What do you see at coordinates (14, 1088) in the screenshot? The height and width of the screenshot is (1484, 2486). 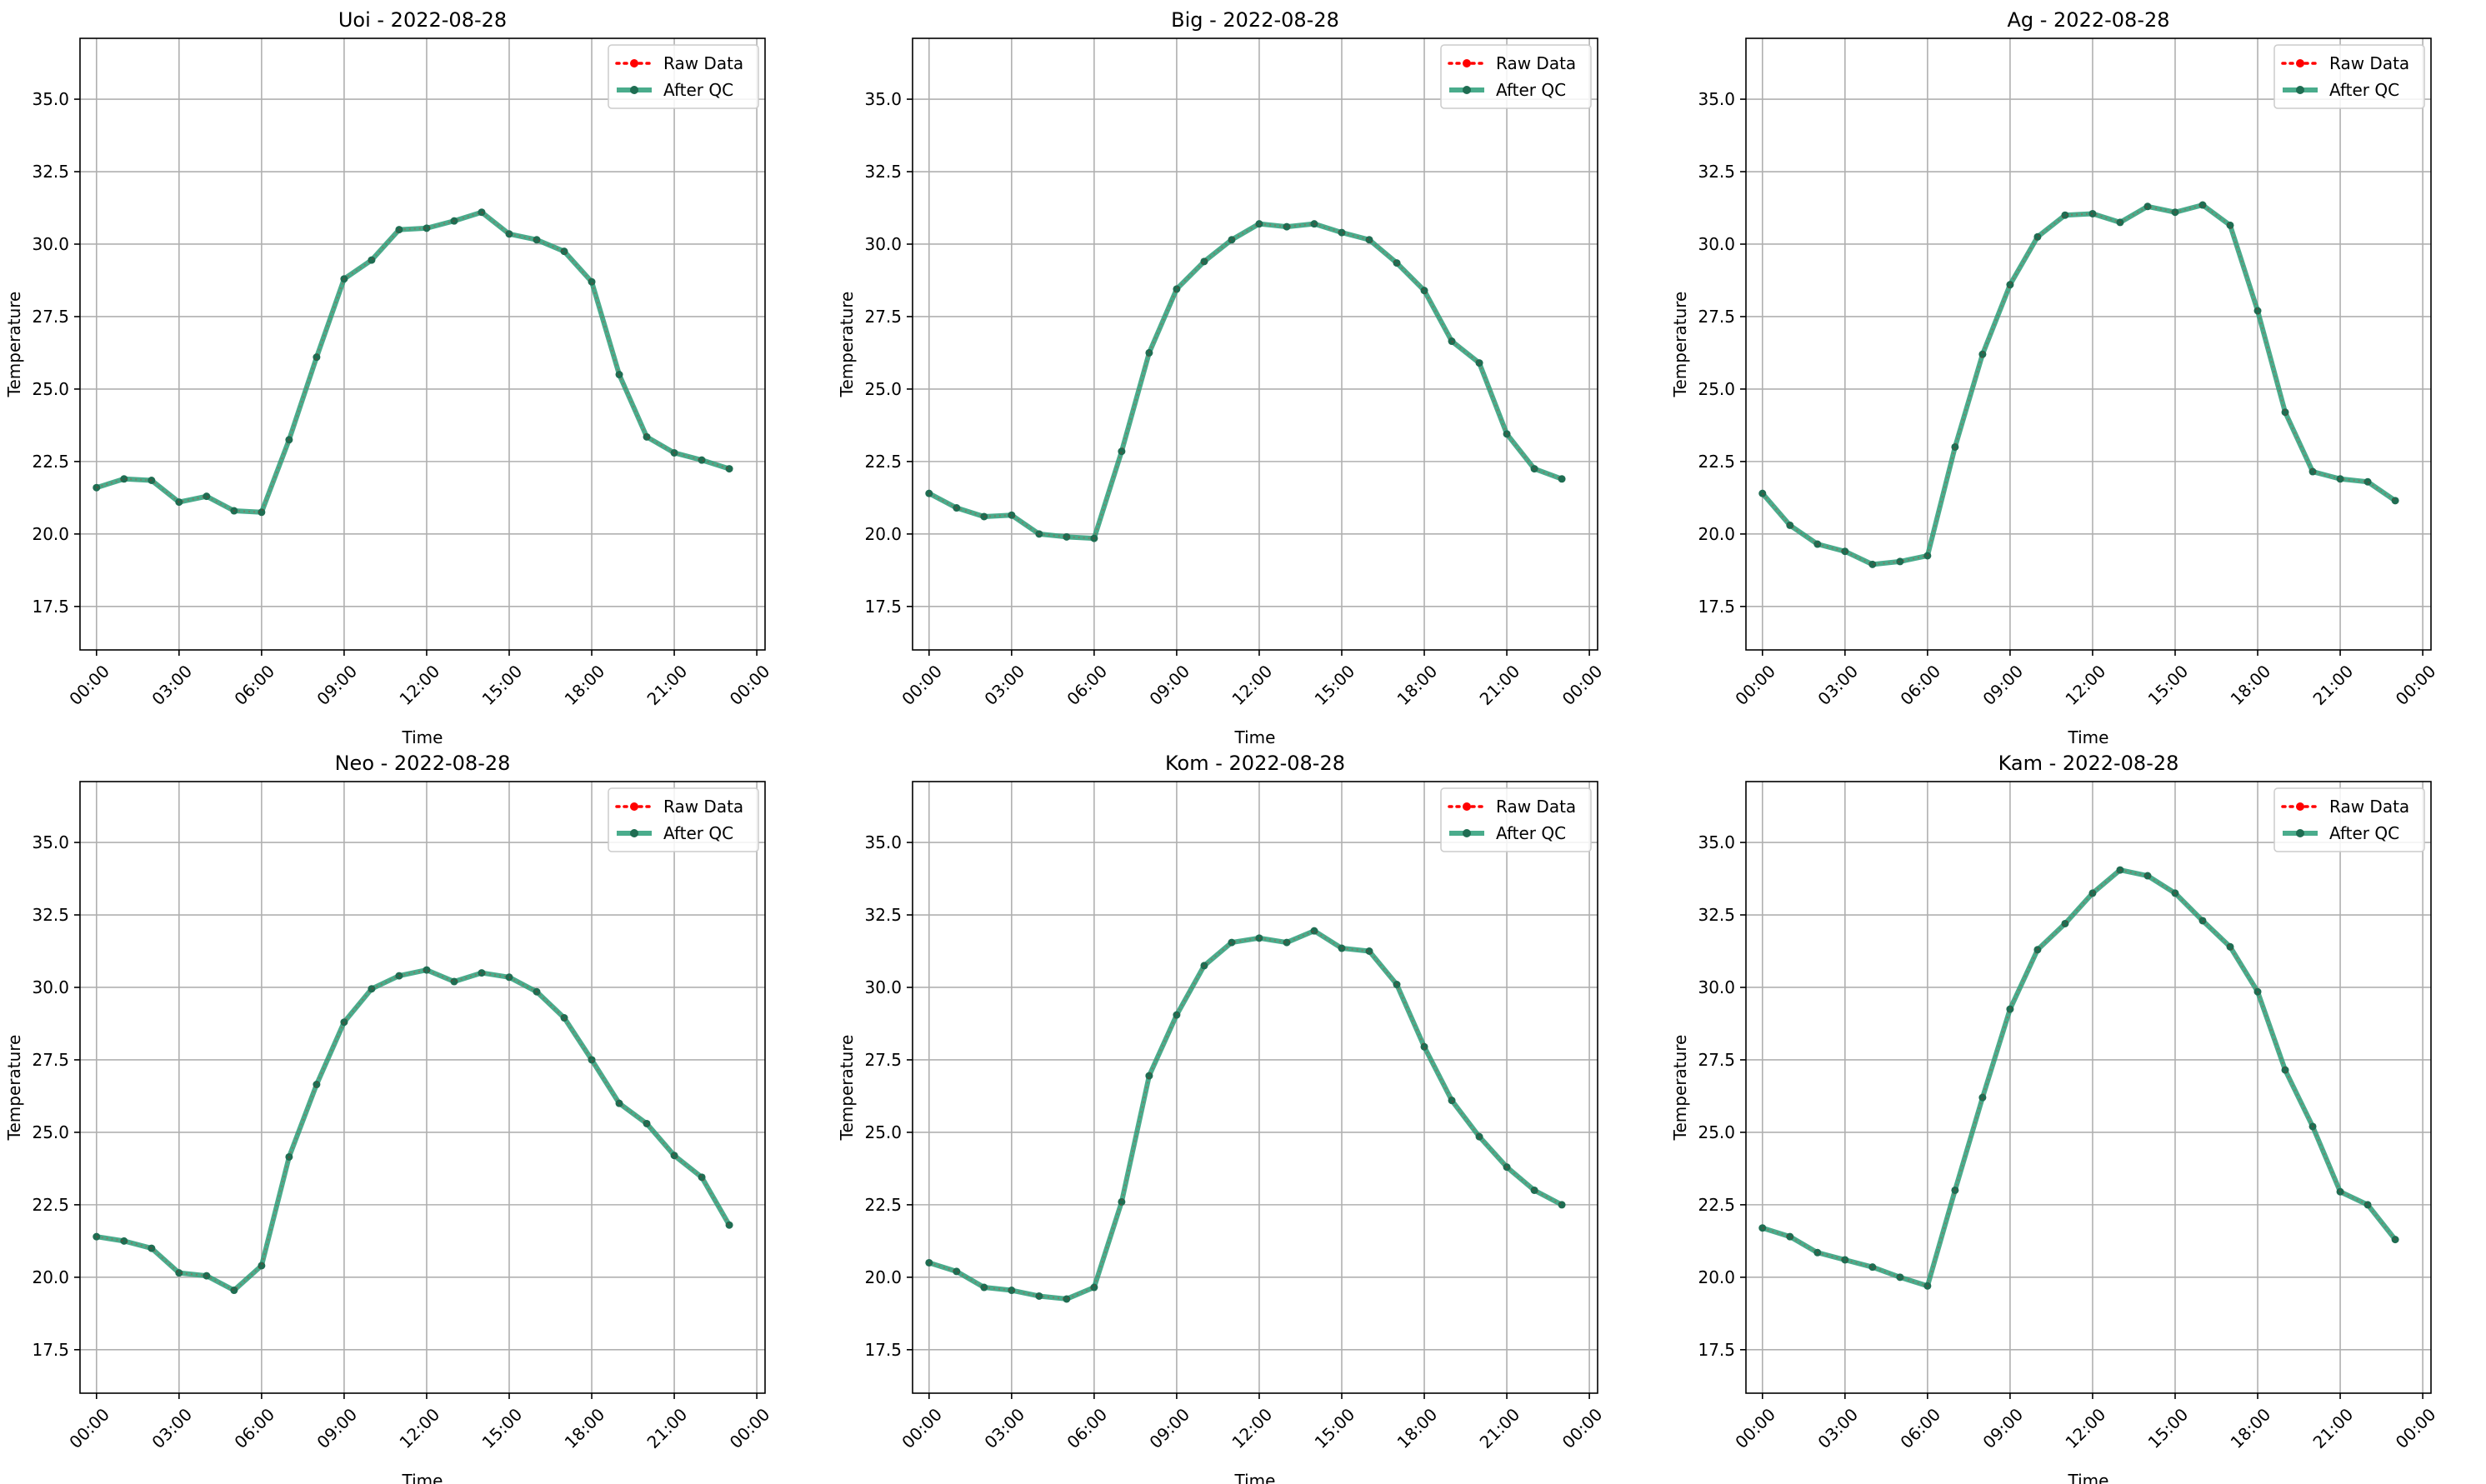 I see `y-axis-label: Temperature` at bounding box center [14, 1088].